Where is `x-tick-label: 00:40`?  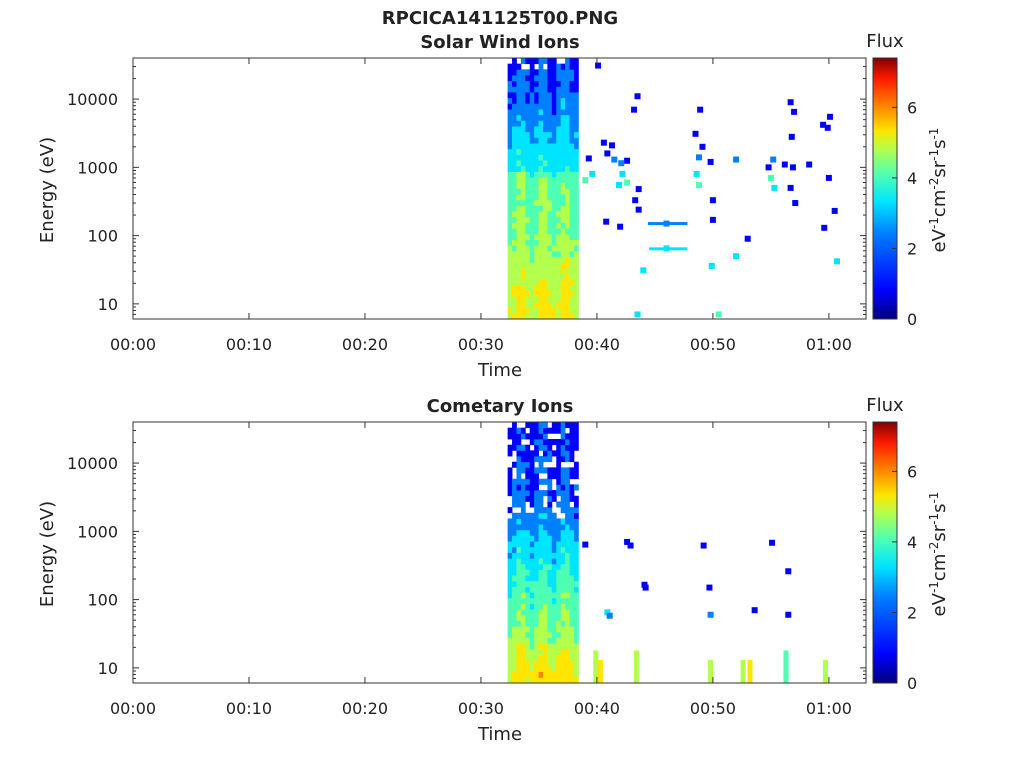 x-tick-label: 00:40 is located at coordinates (597, 708).